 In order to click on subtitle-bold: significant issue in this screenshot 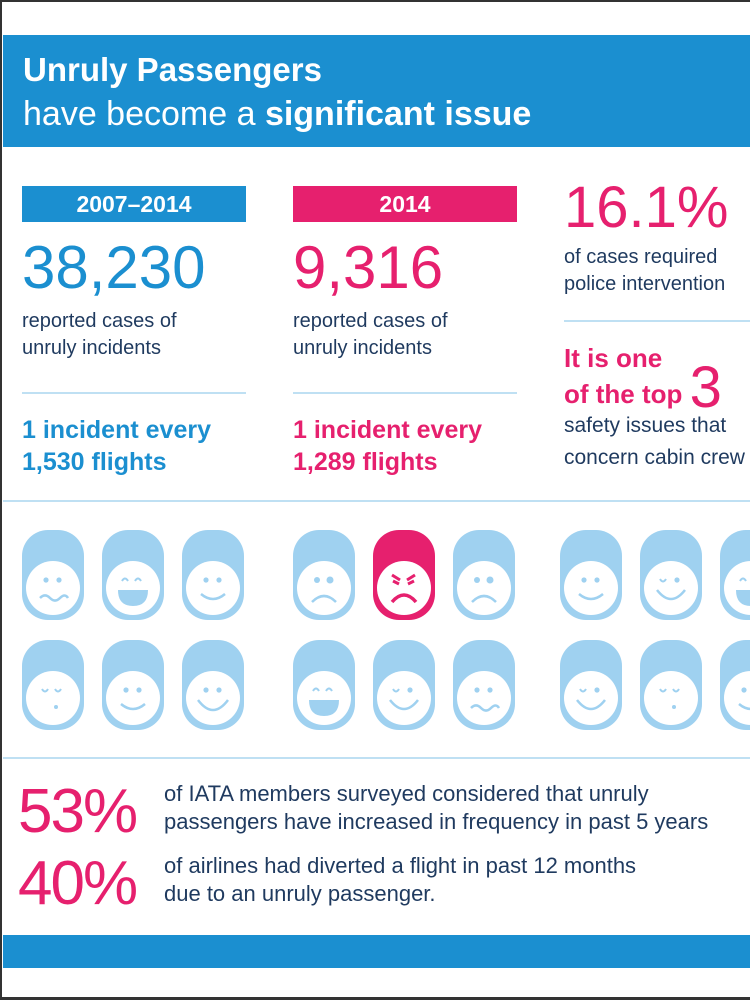, I will do `click(398, 114)`.